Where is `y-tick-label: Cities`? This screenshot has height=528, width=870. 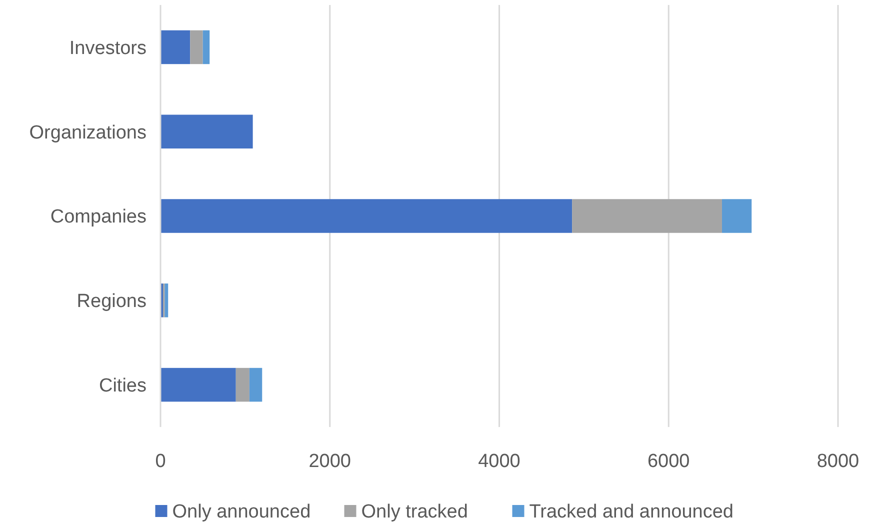
y-tick-label: Cities is located at coordinates (122, 385).